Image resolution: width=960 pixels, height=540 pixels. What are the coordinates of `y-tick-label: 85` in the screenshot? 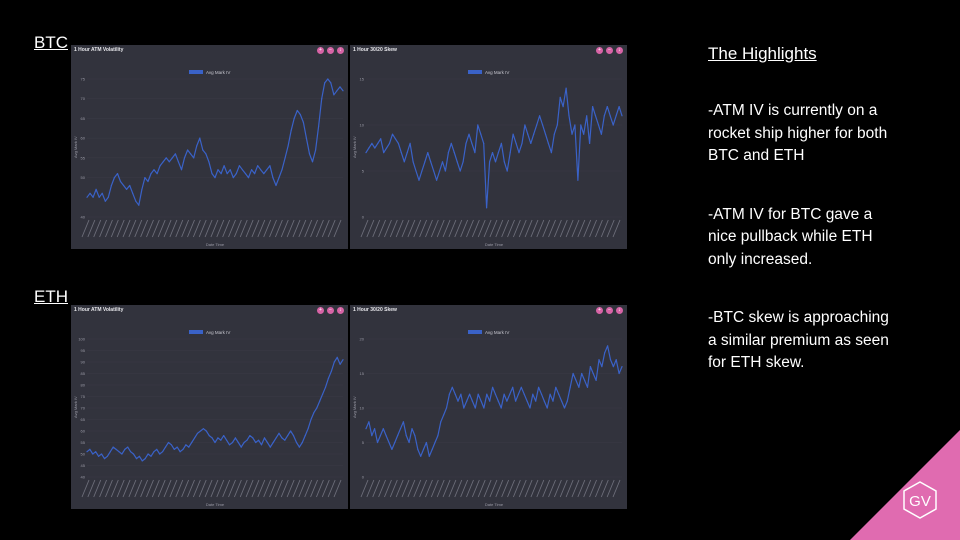 It's located at (83, 373).